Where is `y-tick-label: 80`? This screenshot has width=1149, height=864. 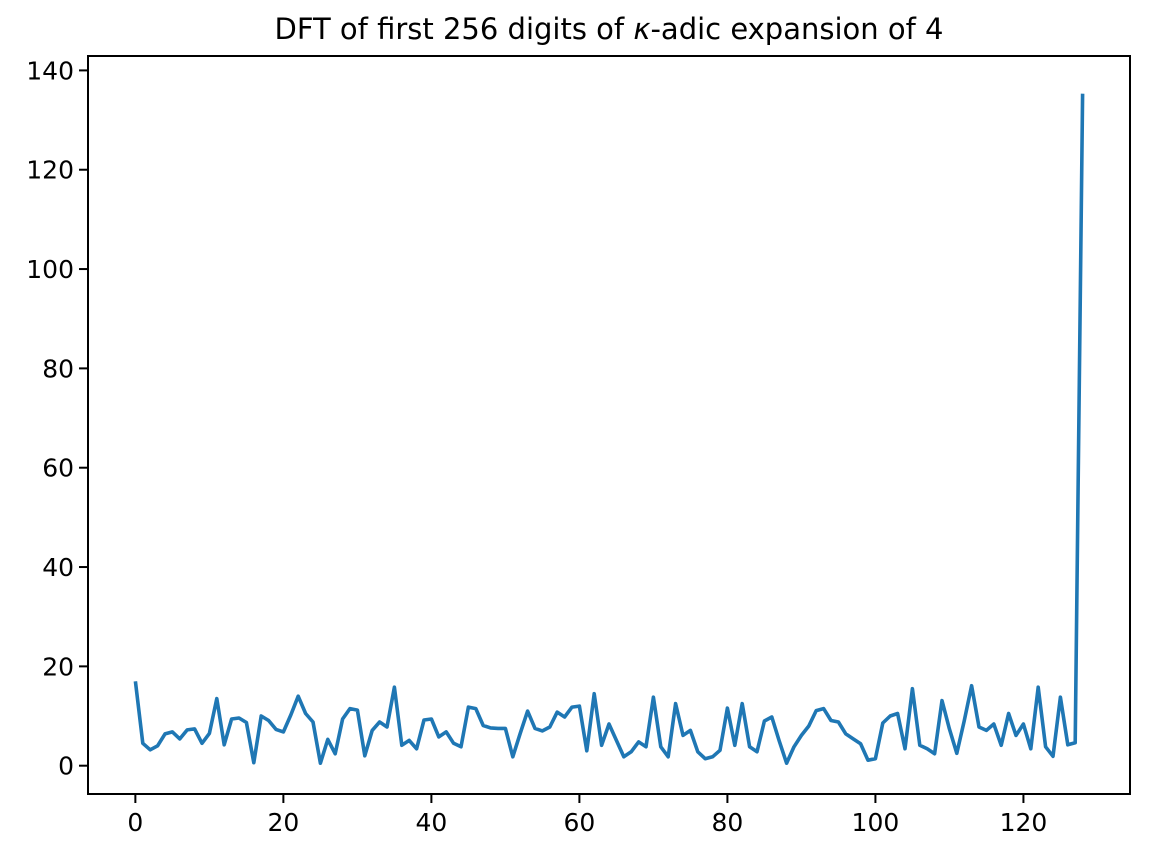
y-tick-label: 80 is located at coordinates (58, 368).